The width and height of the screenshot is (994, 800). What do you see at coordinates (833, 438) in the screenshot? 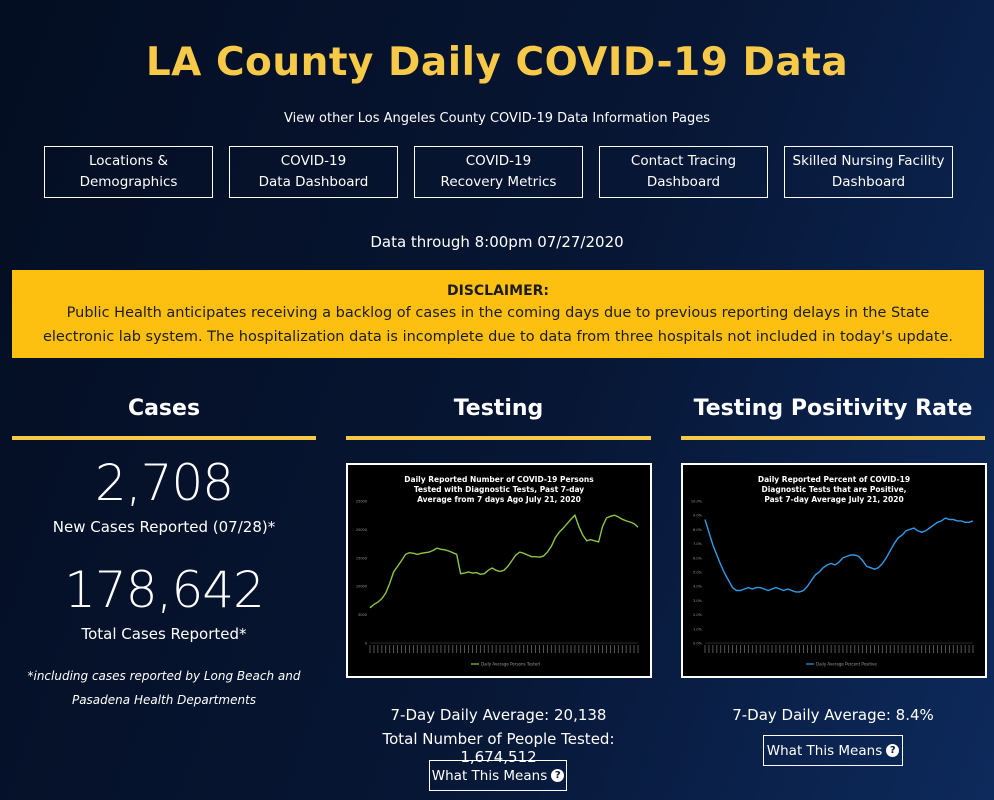
I see `positivity-divider` at bounding box center [833, 438].